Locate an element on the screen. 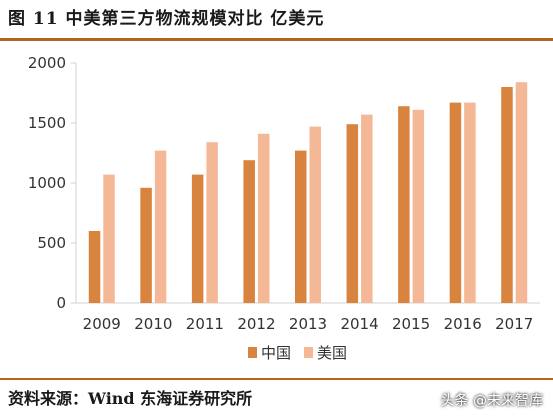 The height and width of the screenshot is (419, 553). x-tick-label: 2010 is located at coordinates (153, 324).